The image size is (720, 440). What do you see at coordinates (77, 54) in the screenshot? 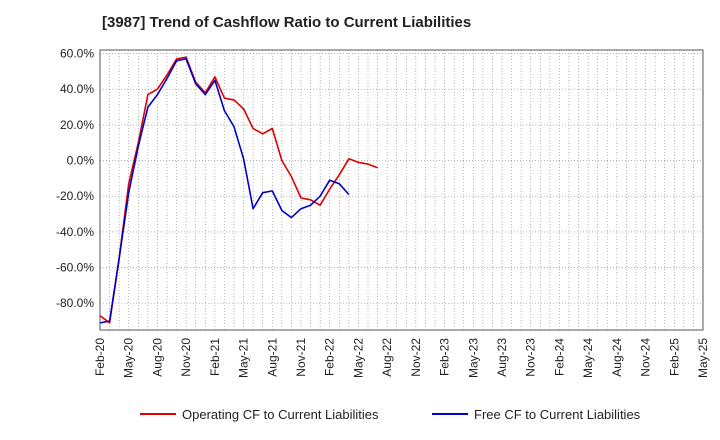
I see `y-tick-label: 60.0%` at bounding box center [77, 54].